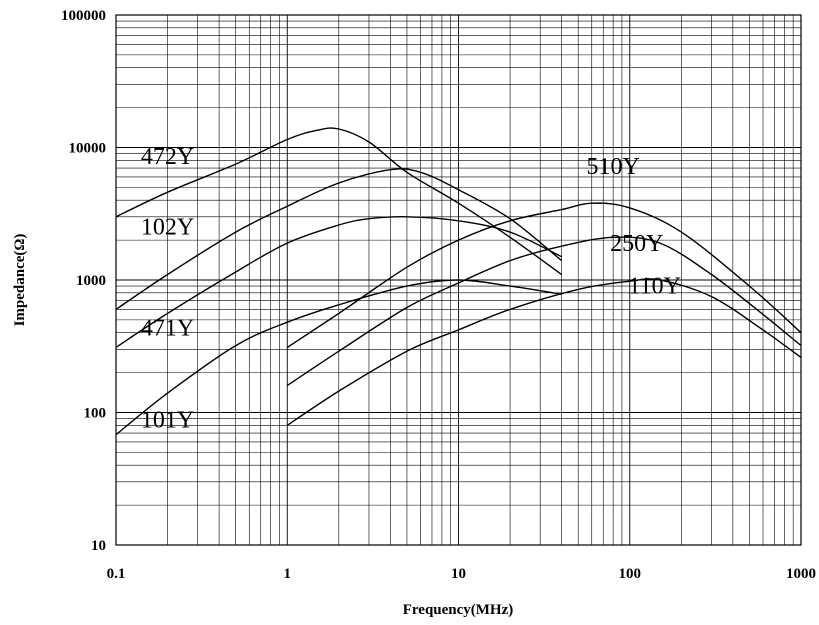 The height and width of the screenshot is (625, 819). I want to click on series-curve-472Y, so click(339, 201).